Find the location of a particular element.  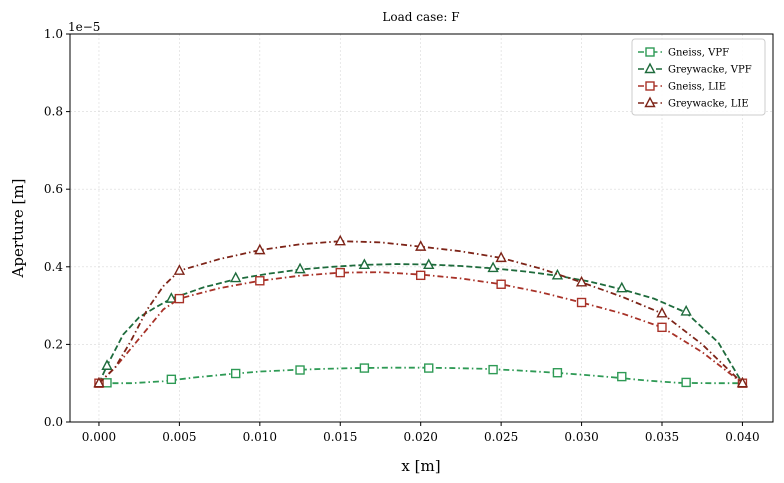

x-tick-label: 0.010 is located at coordinates (260, 437).